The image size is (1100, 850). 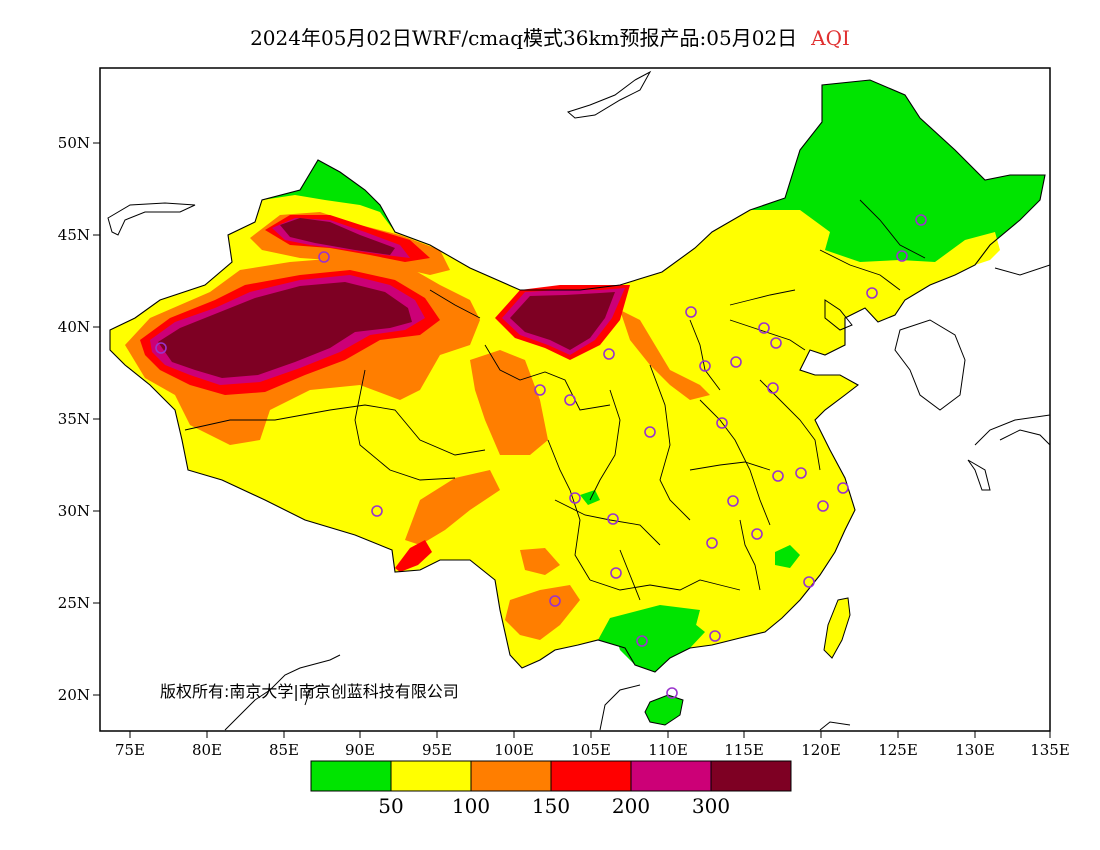 I want to click on x-tick-label: 80E, so click(x=207, y=750).